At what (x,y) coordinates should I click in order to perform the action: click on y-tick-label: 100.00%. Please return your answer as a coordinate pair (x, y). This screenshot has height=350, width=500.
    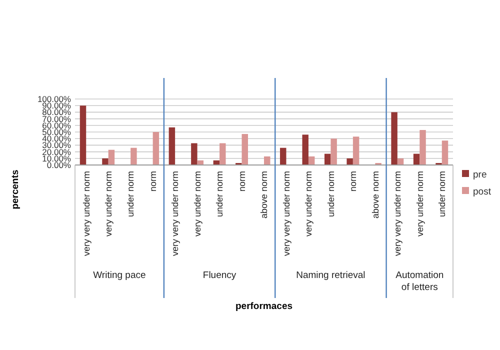
    Looking at the image, I should click on (54, 99).